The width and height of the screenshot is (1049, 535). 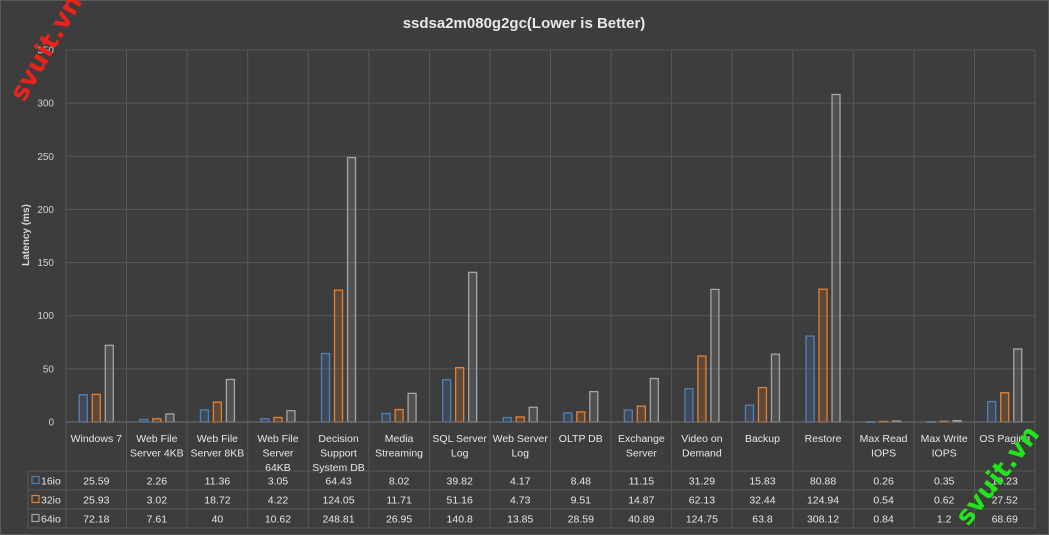 I want to click on table-value-32io: 14.87, so click(x=641, y=500).